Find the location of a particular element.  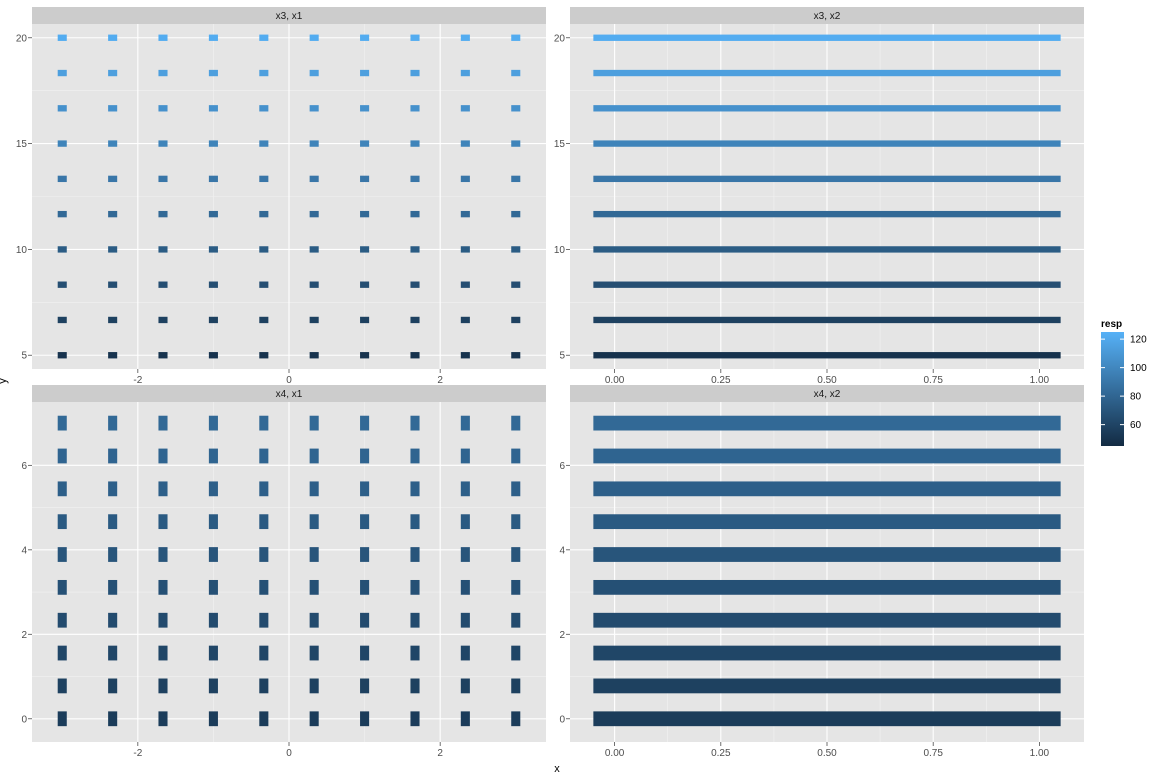

color-legend: resp 120 100 80 60 is located at coordinates (1124, 382).